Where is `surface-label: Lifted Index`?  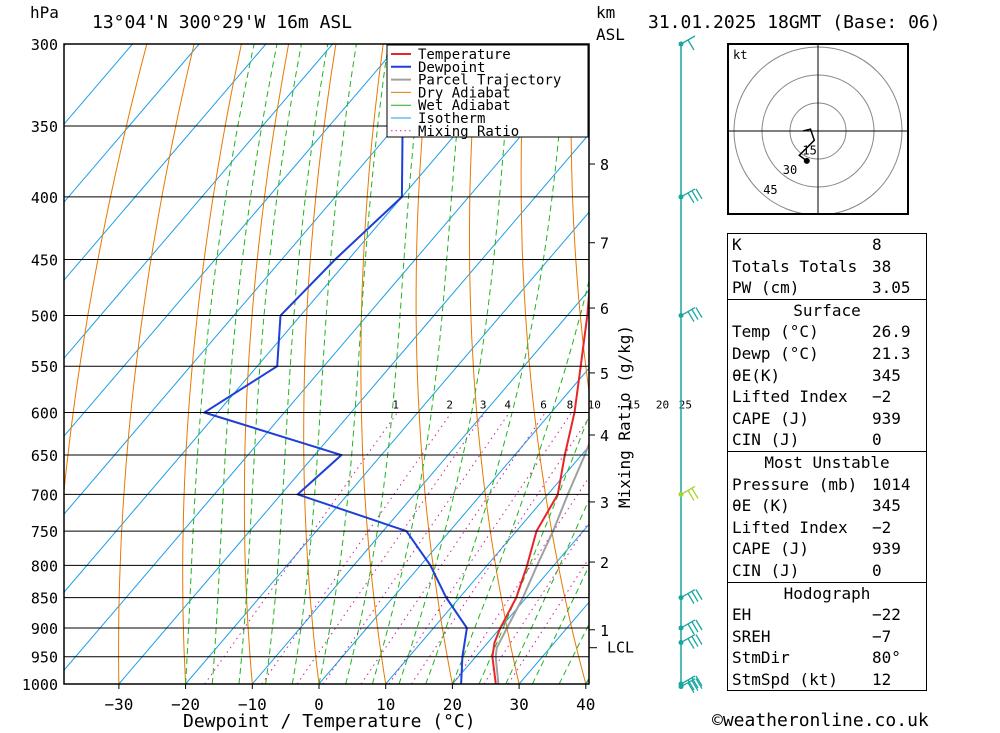
surface-label: Lifted Index is located at coordinates (790, 397).